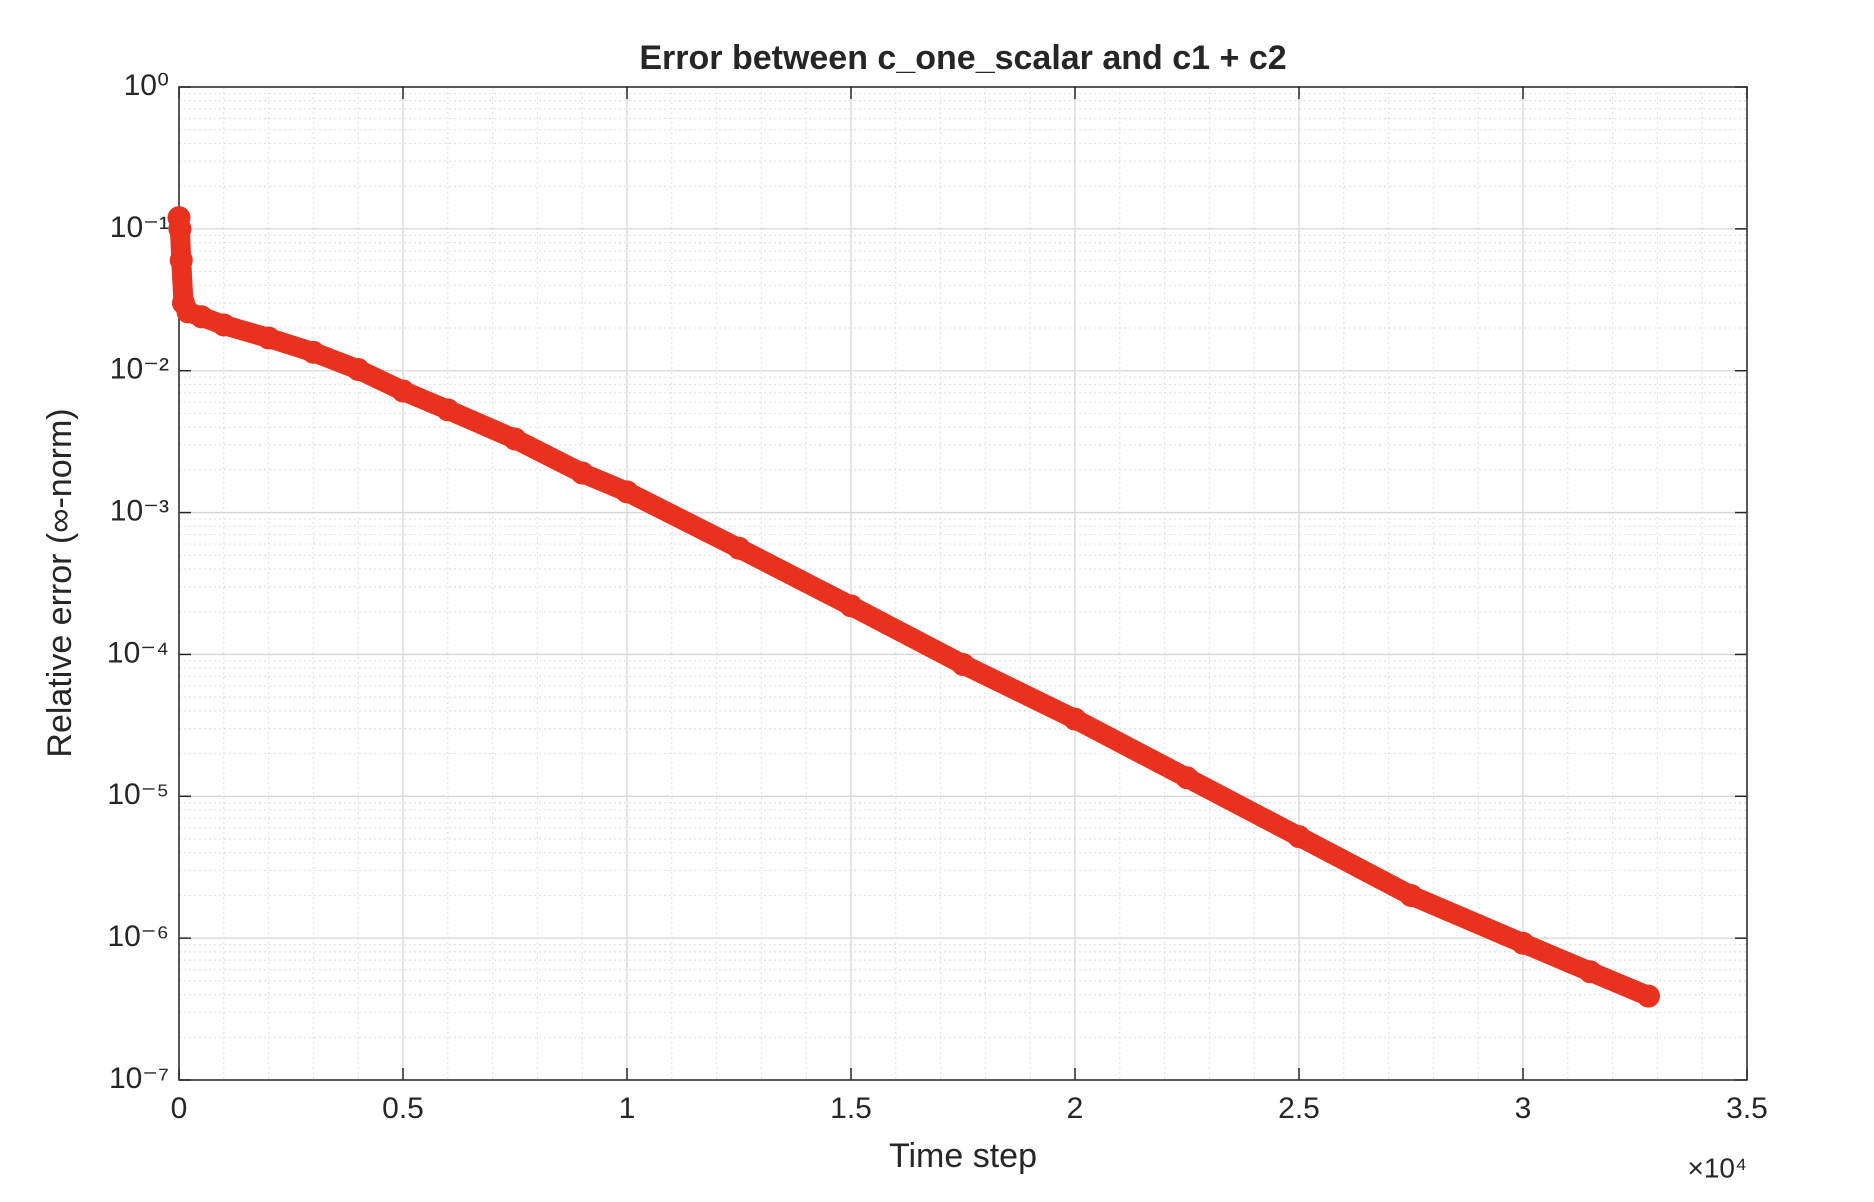 The image size is (1874, 1202). I want to click on y-tick-label: 10⁻¹, so click(139, 227).